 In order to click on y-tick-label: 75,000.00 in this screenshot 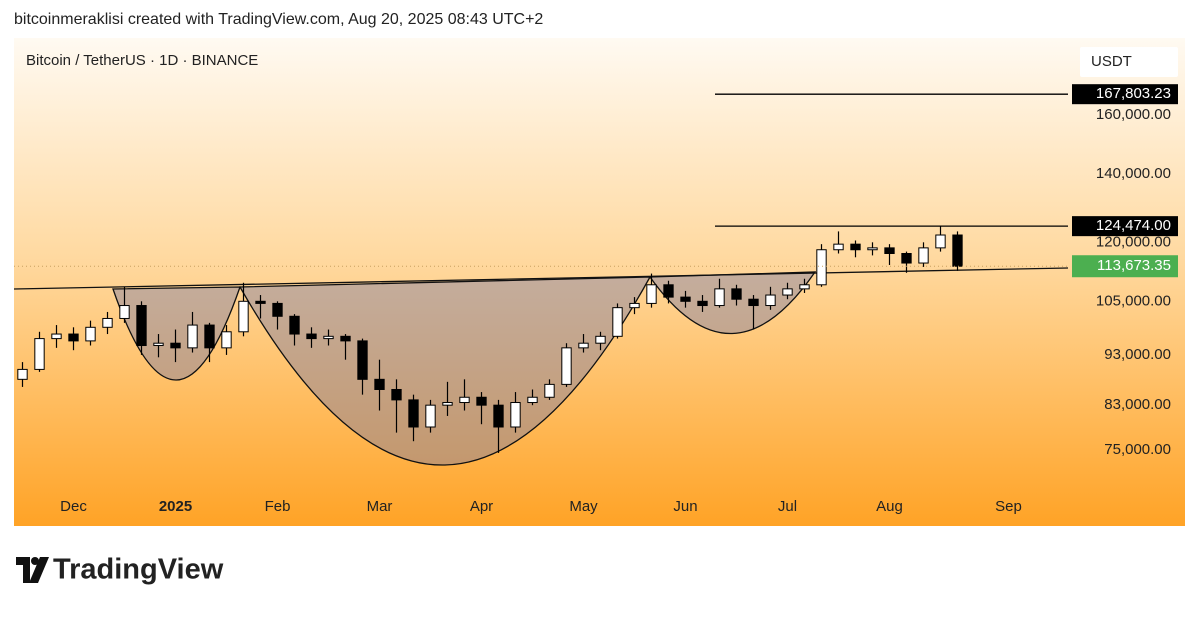, I will do `click(1137, 449)`.